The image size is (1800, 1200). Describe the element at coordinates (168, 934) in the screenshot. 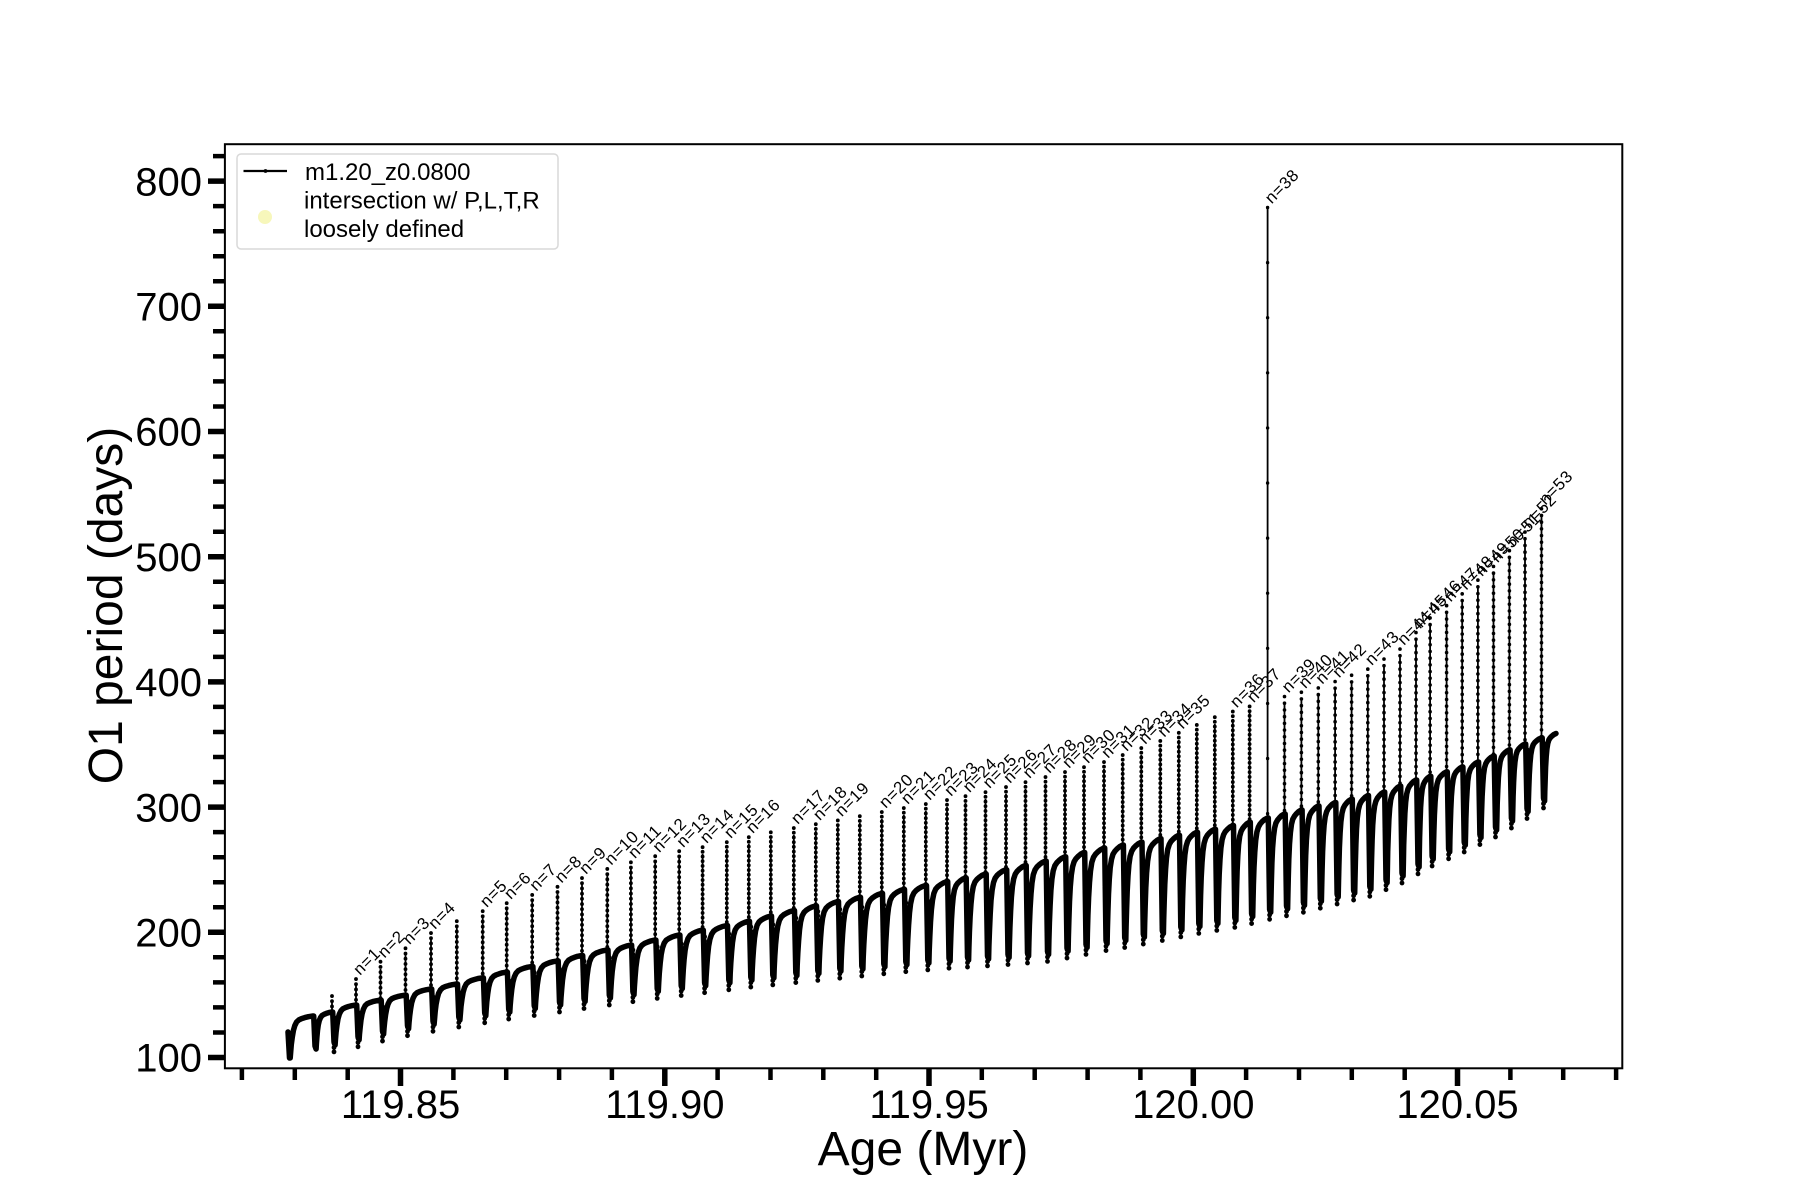

I see `svg-text: 200` at that location.